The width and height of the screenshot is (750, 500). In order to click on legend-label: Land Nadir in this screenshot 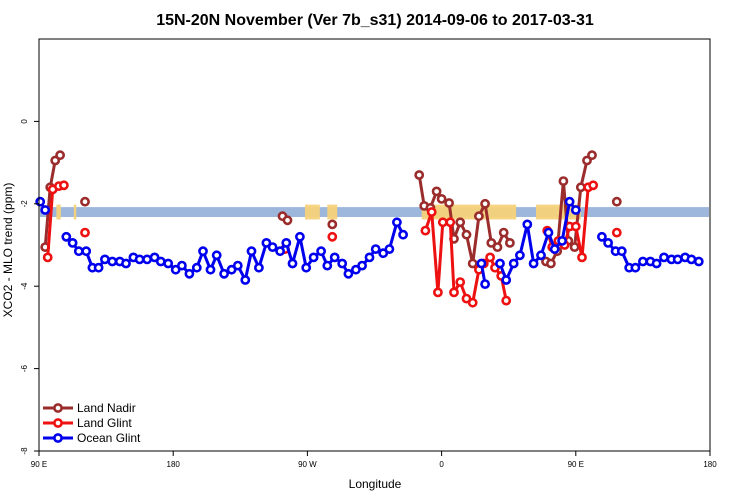, I will do `click(106, 408)`.